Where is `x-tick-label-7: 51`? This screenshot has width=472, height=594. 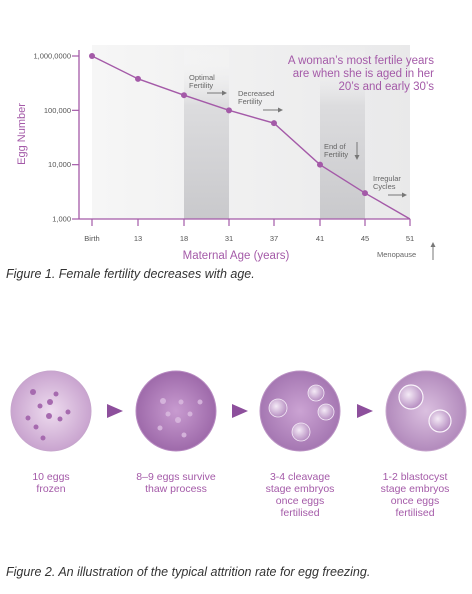
x-tick-label-7: 51 is located at coordinates (410, 238).